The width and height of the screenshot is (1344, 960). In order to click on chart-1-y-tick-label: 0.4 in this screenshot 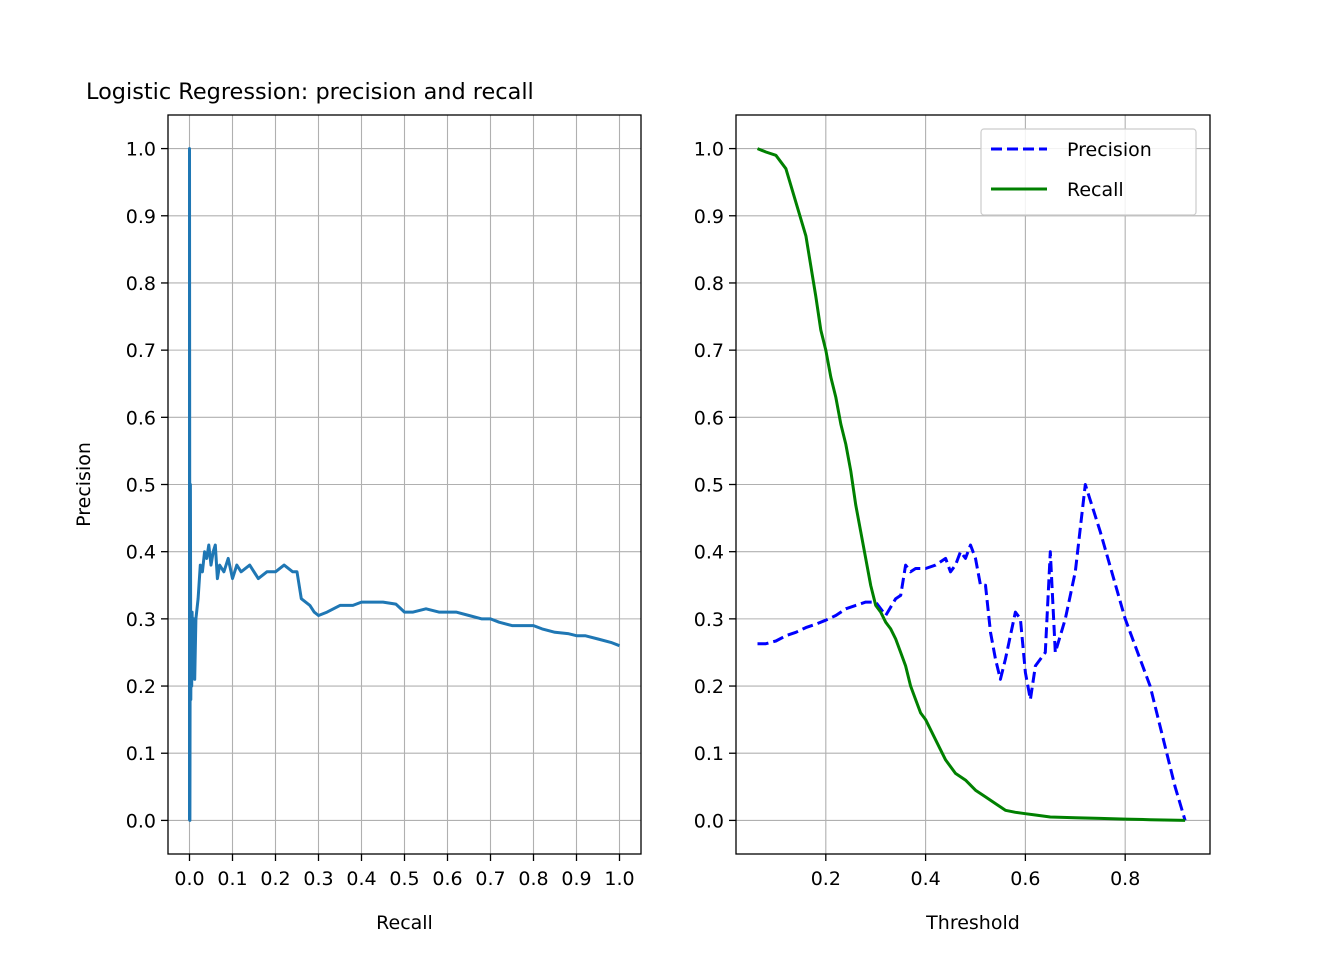, I will do `click(709, 553)`.